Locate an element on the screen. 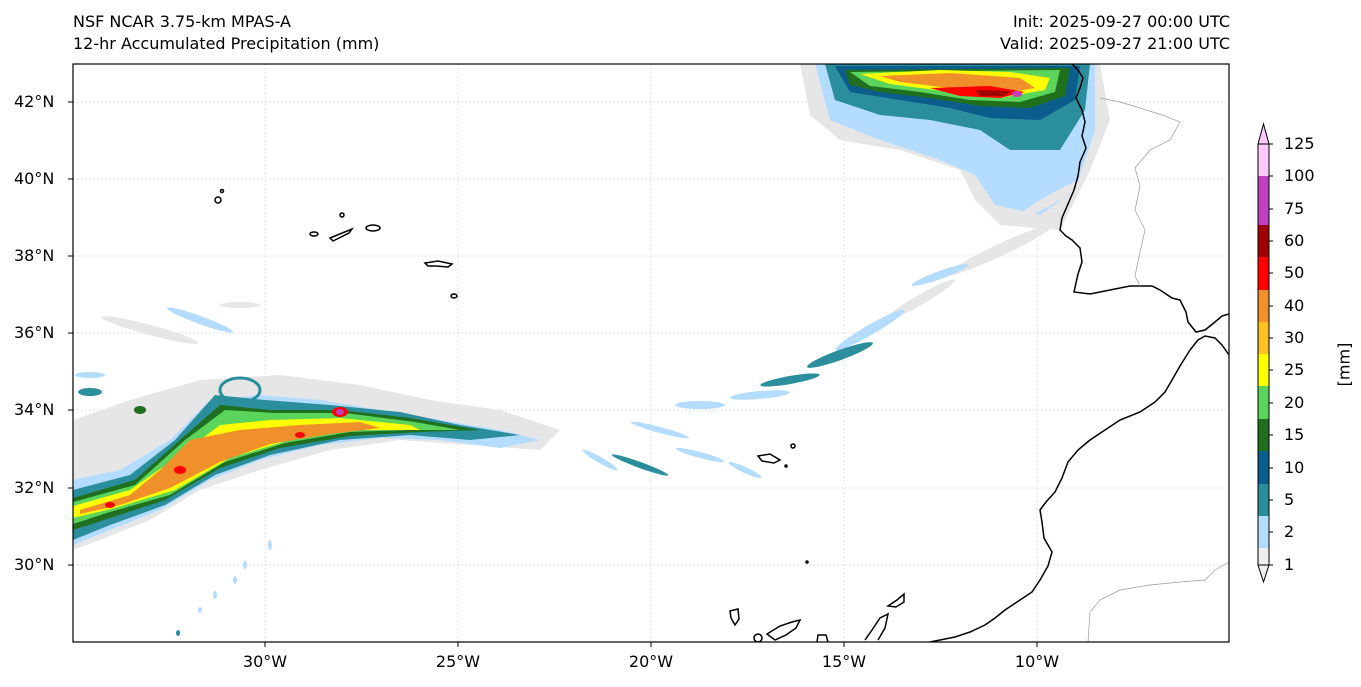 The width and height of the screenshot is (1361, 687). colorbar-label-75: 75 is located at coordinates (1294, 208).